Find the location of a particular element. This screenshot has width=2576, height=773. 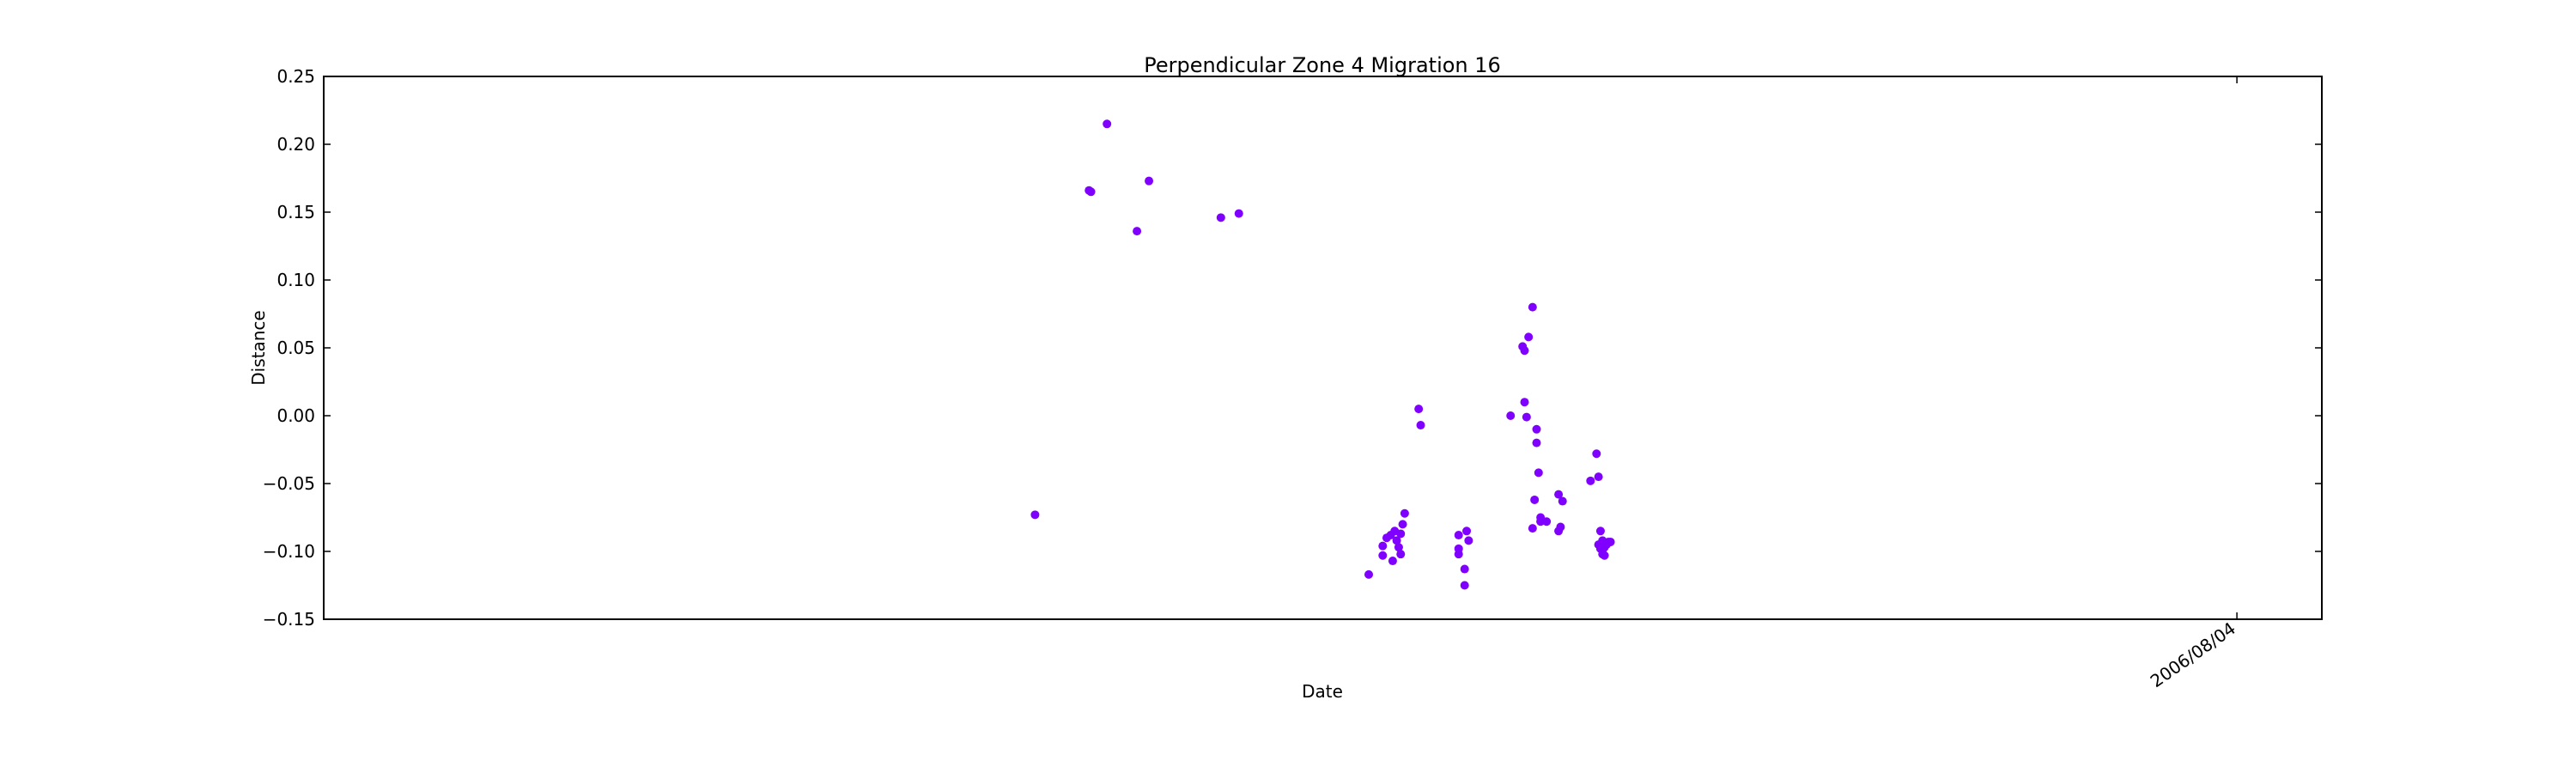

y-tick-label: −0.10 is located at coordinates (289, 551).